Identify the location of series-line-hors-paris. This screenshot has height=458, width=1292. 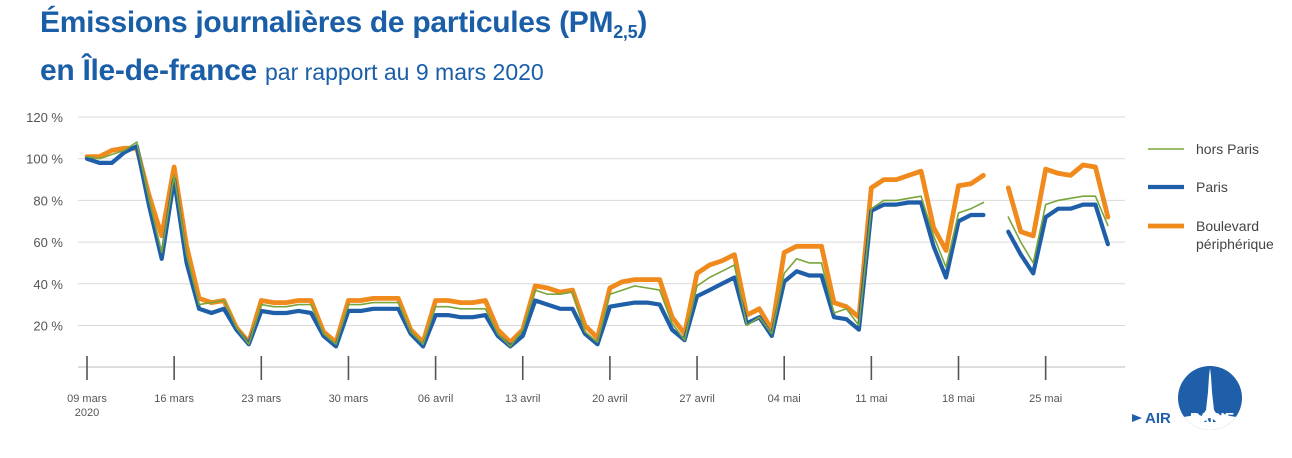
(1058, 229).